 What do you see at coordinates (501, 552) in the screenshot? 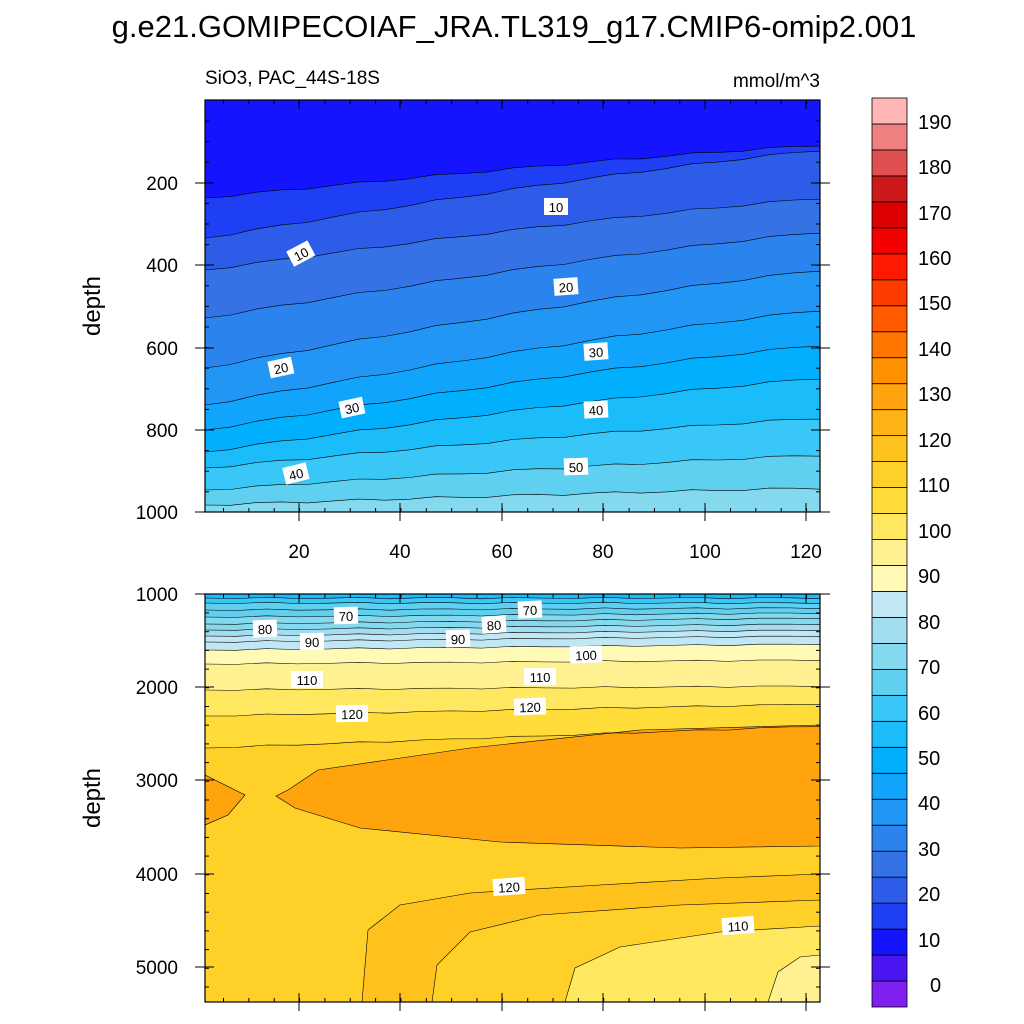
I see `x-tick-60: 60` at bounding box center [501, 552].